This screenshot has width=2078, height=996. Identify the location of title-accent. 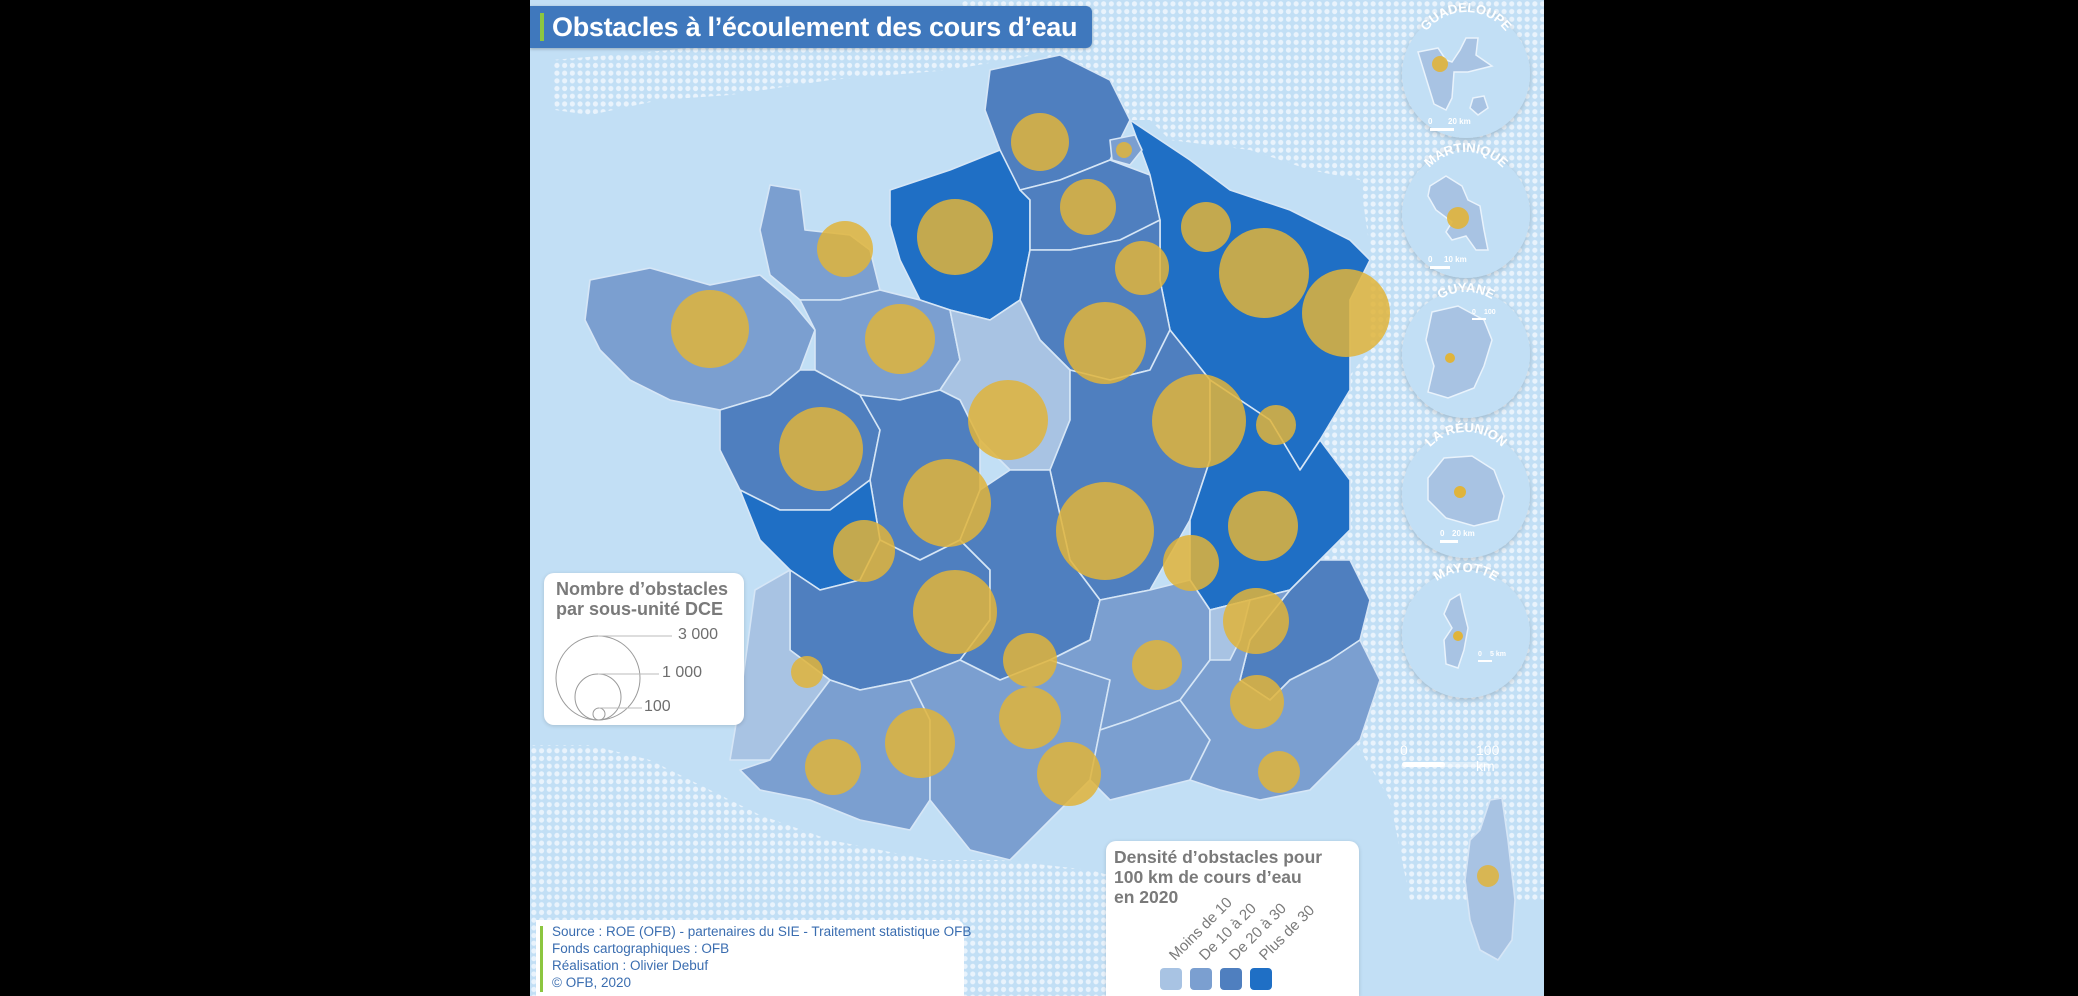
(542, 27).